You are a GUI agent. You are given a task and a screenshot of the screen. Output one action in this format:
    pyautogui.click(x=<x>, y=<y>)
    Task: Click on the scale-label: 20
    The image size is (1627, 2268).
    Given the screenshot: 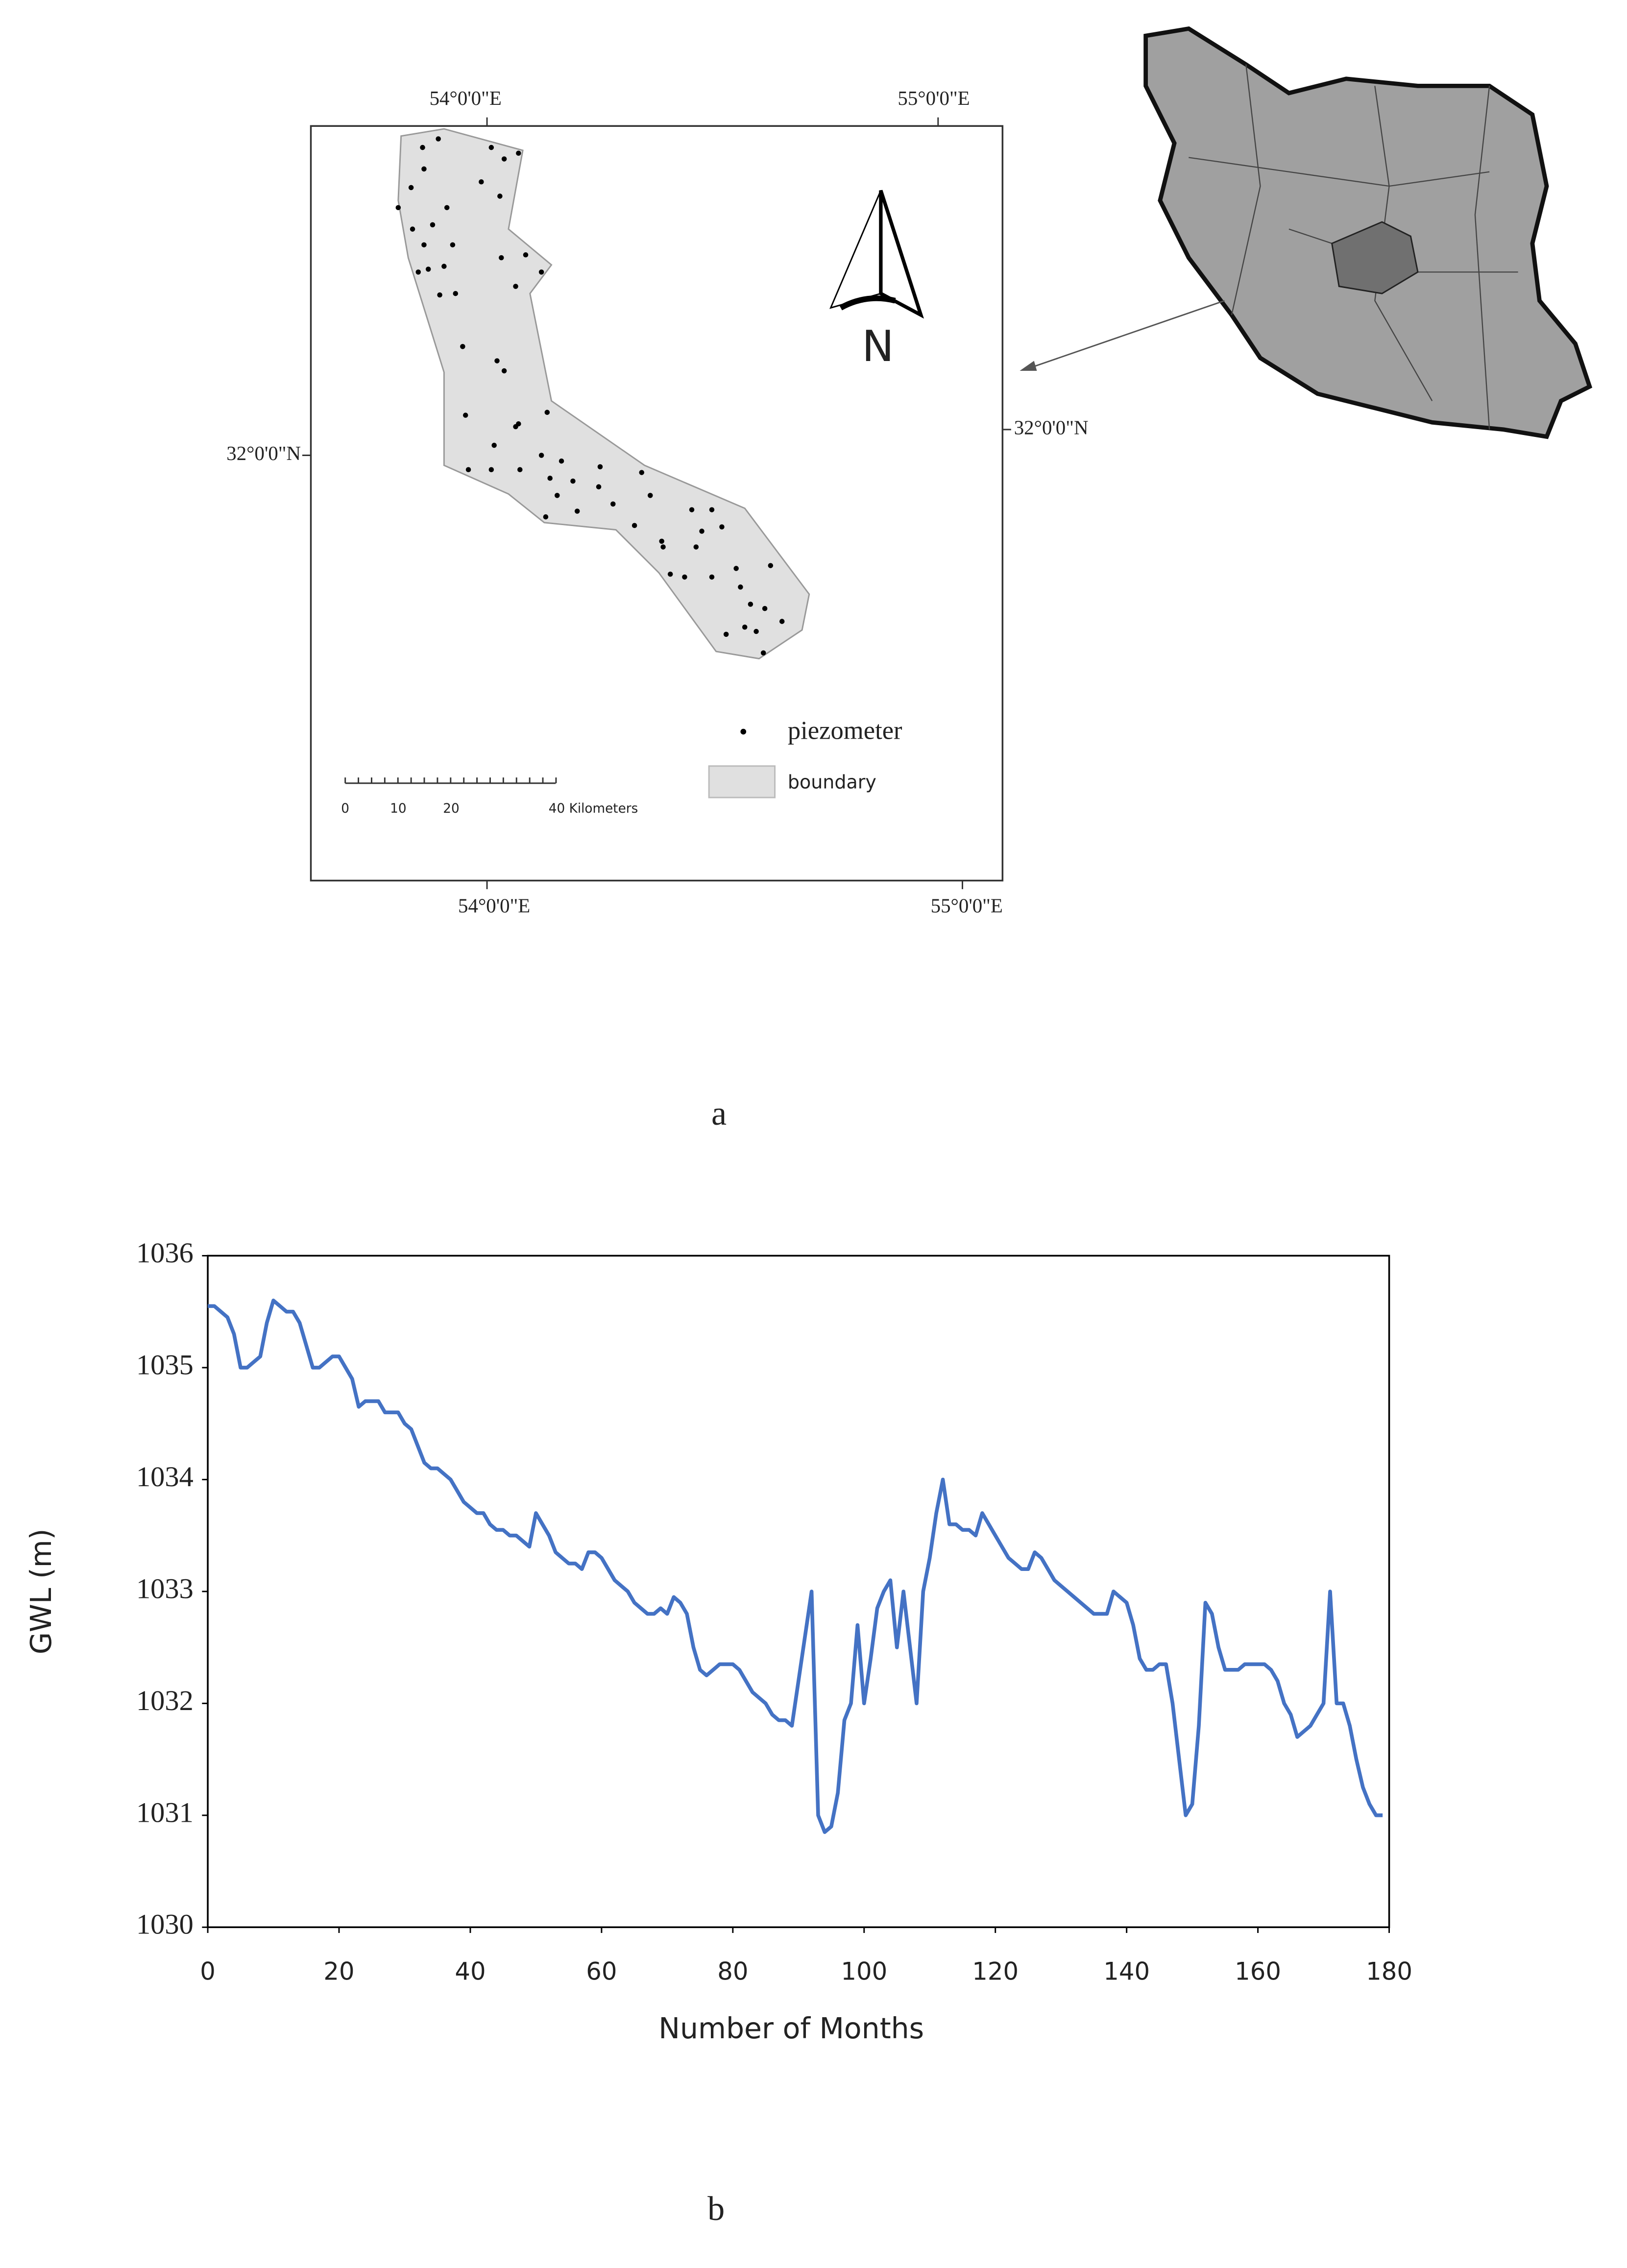 What is the action you would take?
    pyautogui.click(x=451, y=808)
    